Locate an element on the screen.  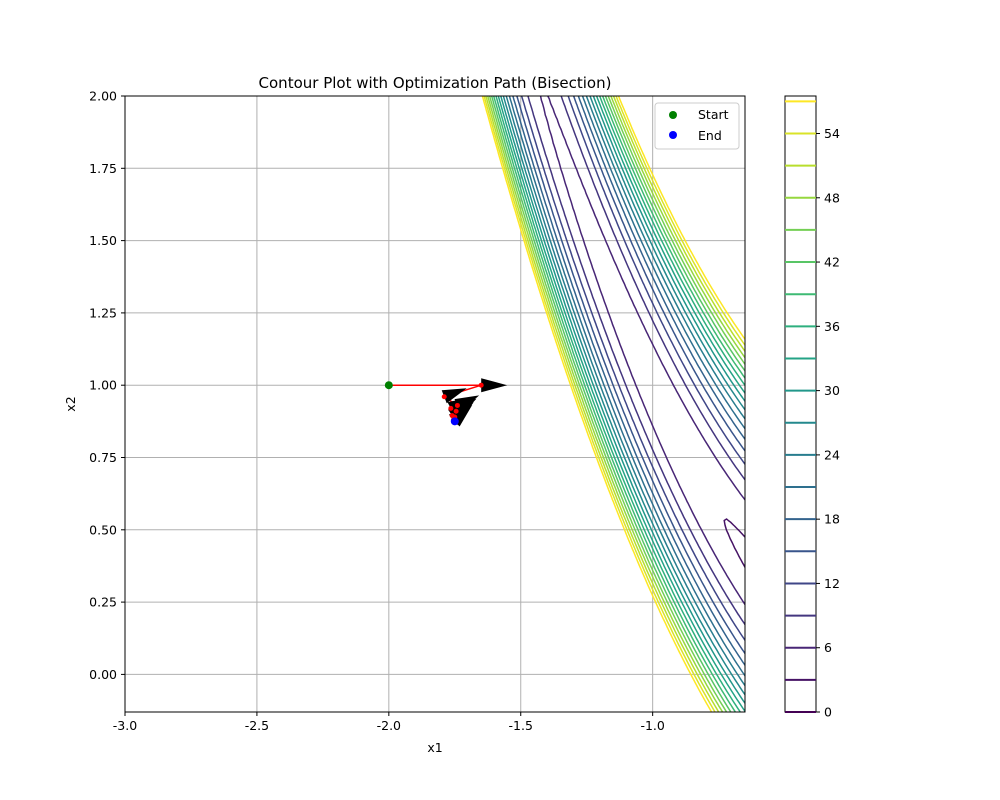
colorbar-ticks: 0 6 12 18 24 30 36 42 48 54 is located at coordinates (828, 423).